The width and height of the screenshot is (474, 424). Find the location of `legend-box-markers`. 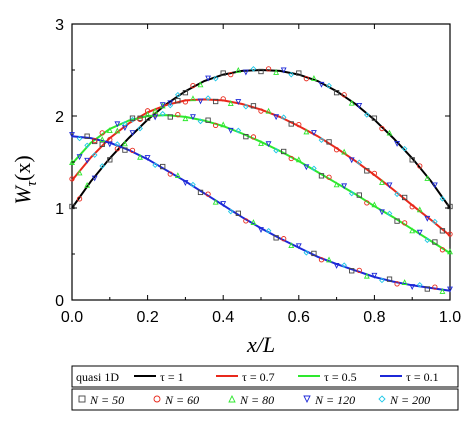

legend-box-markers is located at coordinates (265, 399).